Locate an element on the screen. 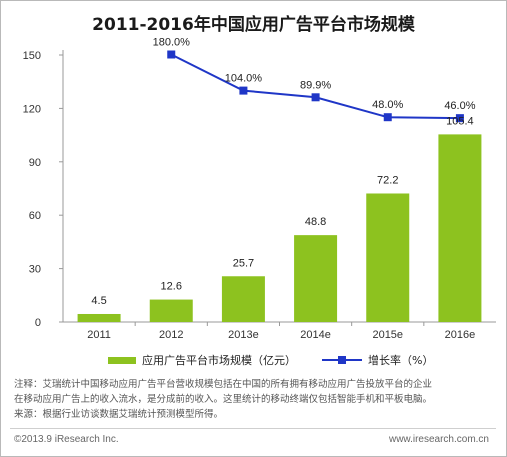  x-tick-label: 2011 is located at coordinates (99, 335).